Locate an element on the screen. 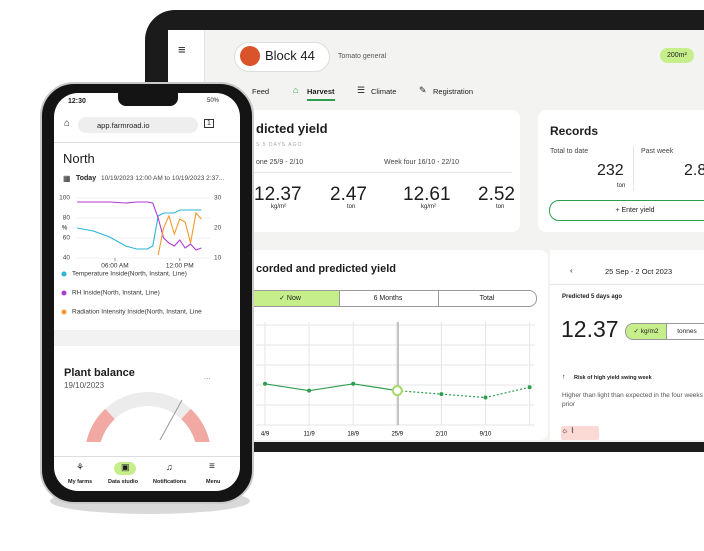 Image resolution: width=704 pixels, height=551 pixels. crop: Tomato general is located at coordinates (362, 56).